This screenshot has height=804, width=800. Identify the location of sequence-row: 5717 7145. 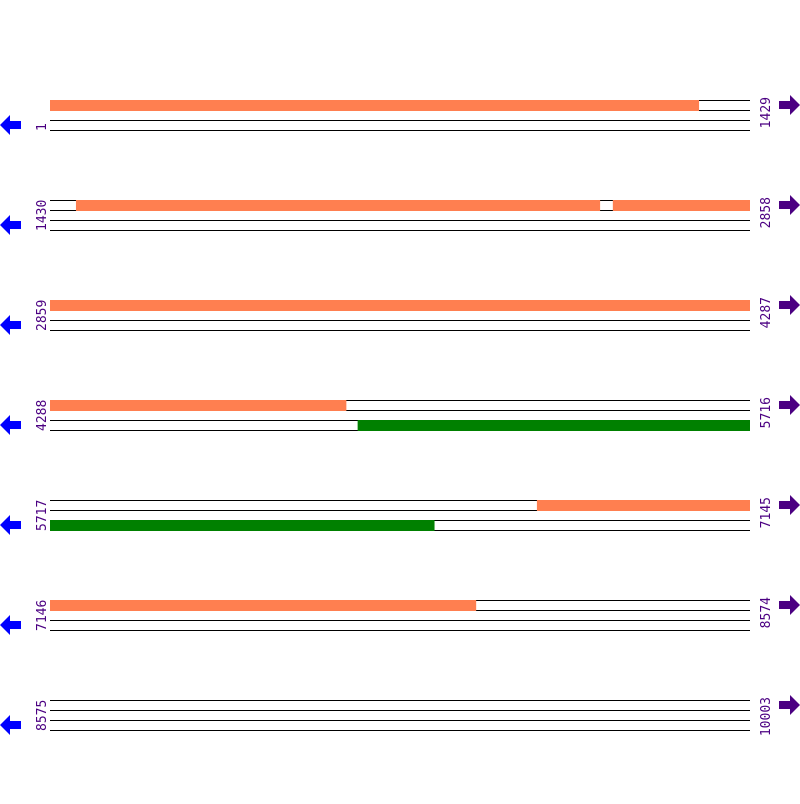
(400, 515).